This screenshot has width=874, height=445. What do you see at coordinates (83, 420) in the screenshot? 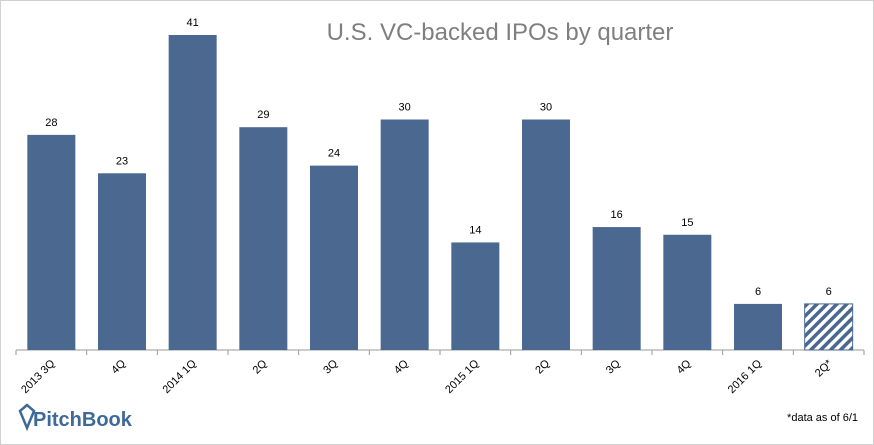
I see `logo: PitchBook` at bounding box center [83, 420].